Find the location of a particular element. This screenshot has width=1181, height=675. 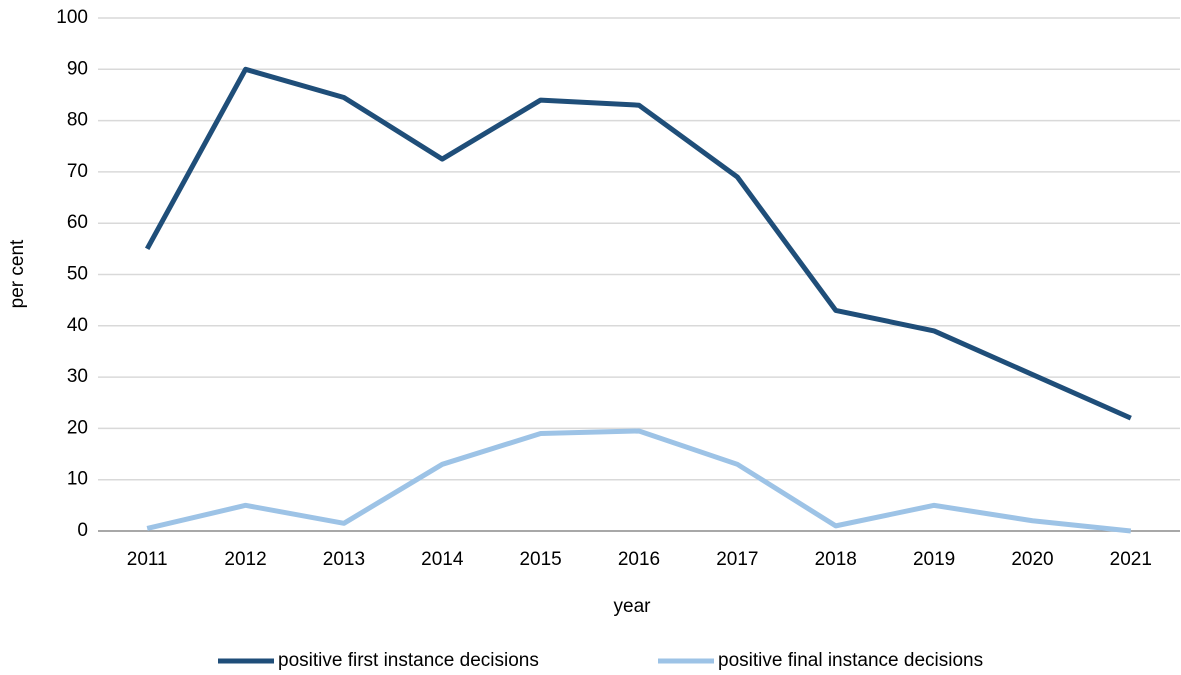

y-tick-label: 30 is located at coordinates (77, 376).